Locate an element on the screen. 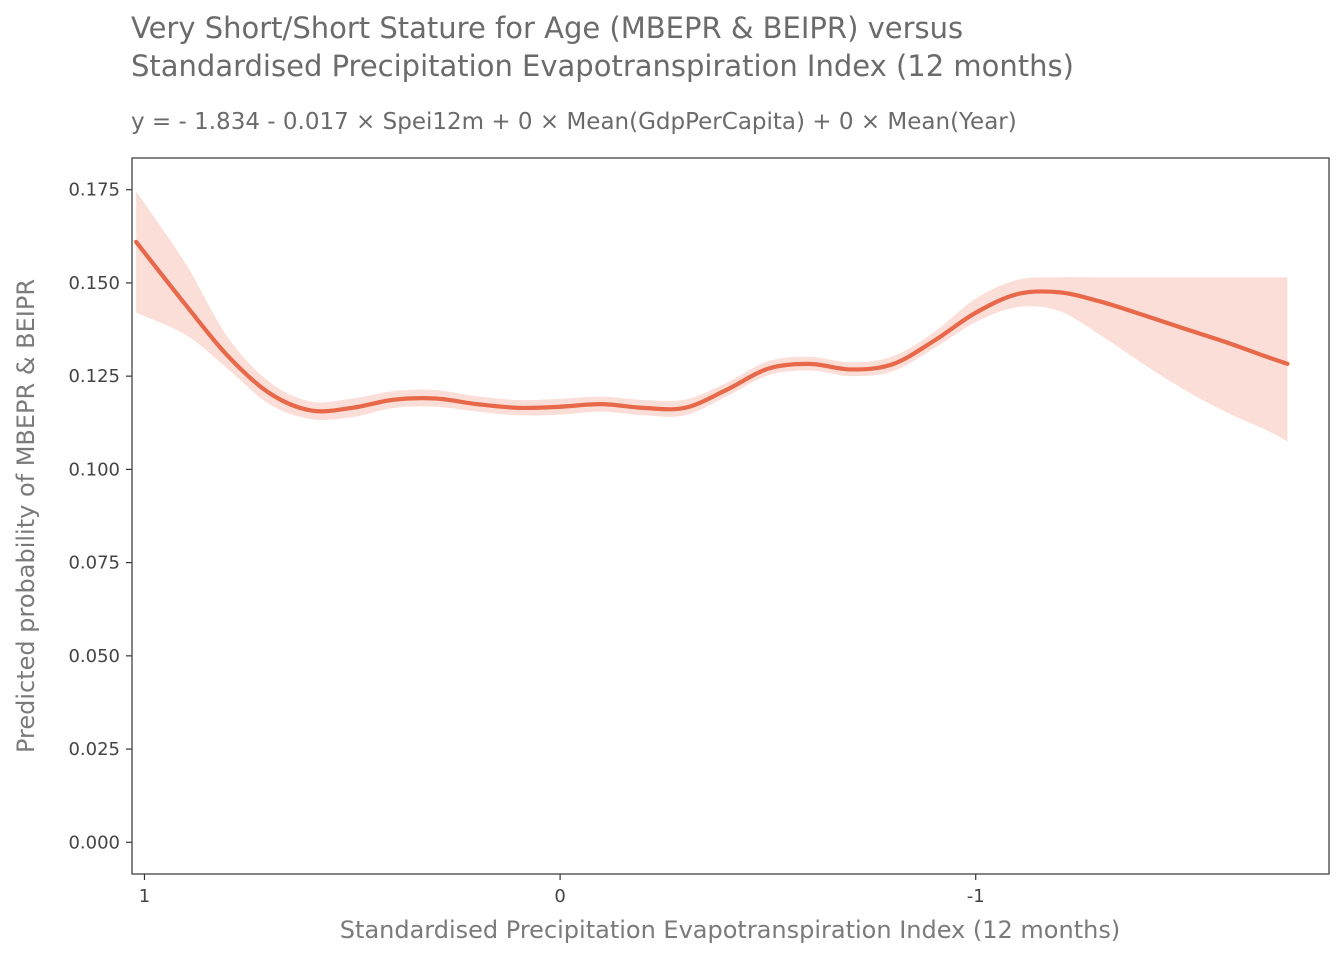  y-tick-label: 0.025 is located at coordinates (94, 749).